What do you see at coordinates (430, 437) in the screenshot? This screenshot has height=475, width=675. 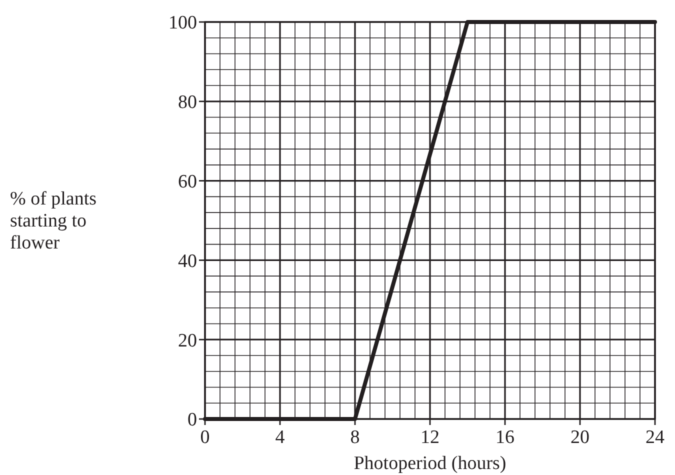 I see `x-tick-label: 12` at bounding box center [430, 437].